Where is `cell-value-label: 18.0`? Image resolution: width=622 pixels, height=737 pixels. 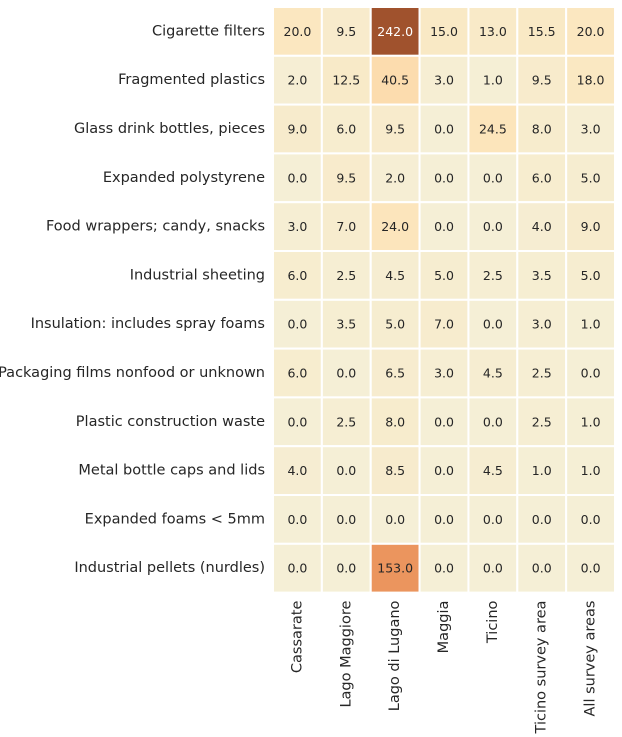 cell-value-label: 18.0 is located at coordinates (591, 80).